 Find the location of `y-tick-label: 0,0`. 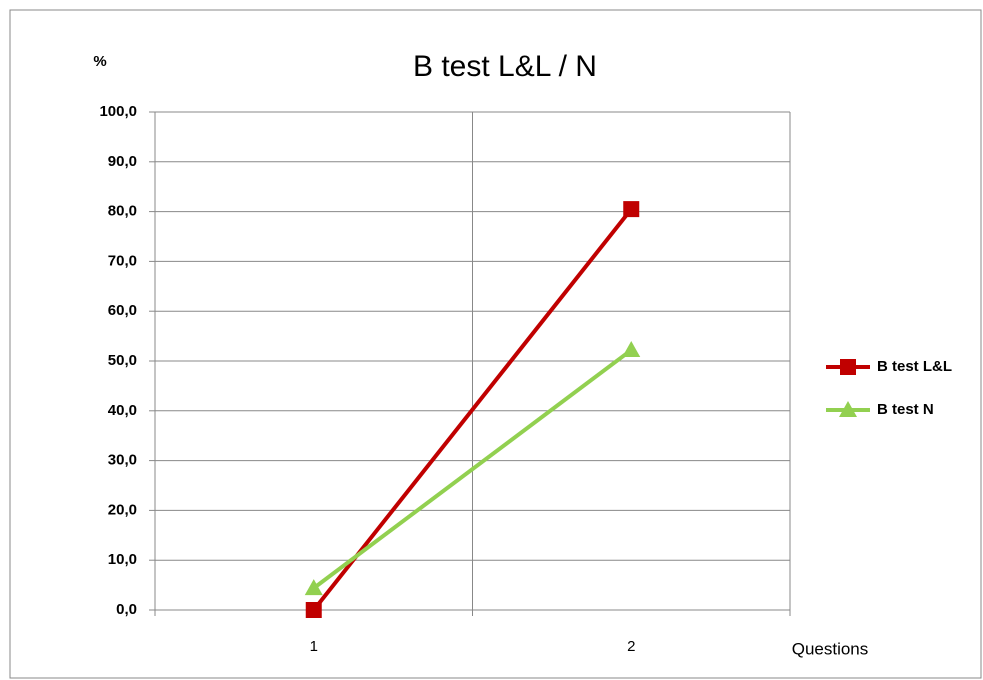

y-tick-label: 0,0 is located at coordinates (126, 609).